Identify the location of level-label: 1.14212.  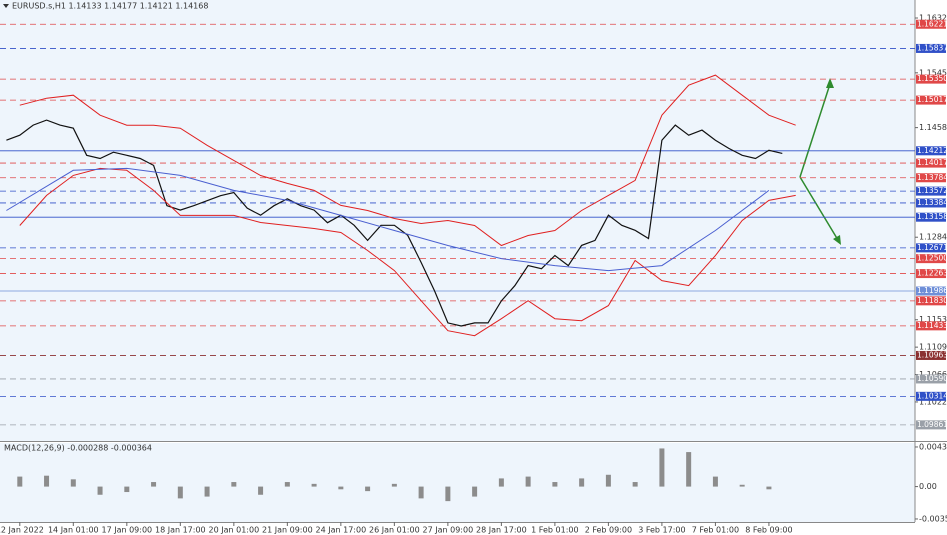
(932, 150).